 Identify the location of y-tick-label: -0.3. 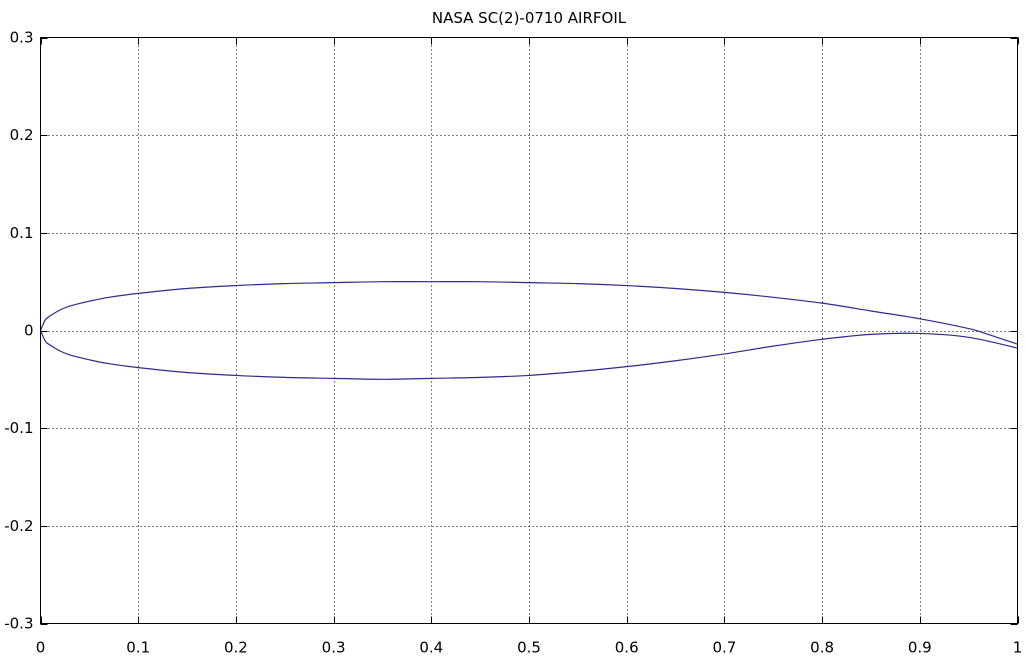
(18, 624).